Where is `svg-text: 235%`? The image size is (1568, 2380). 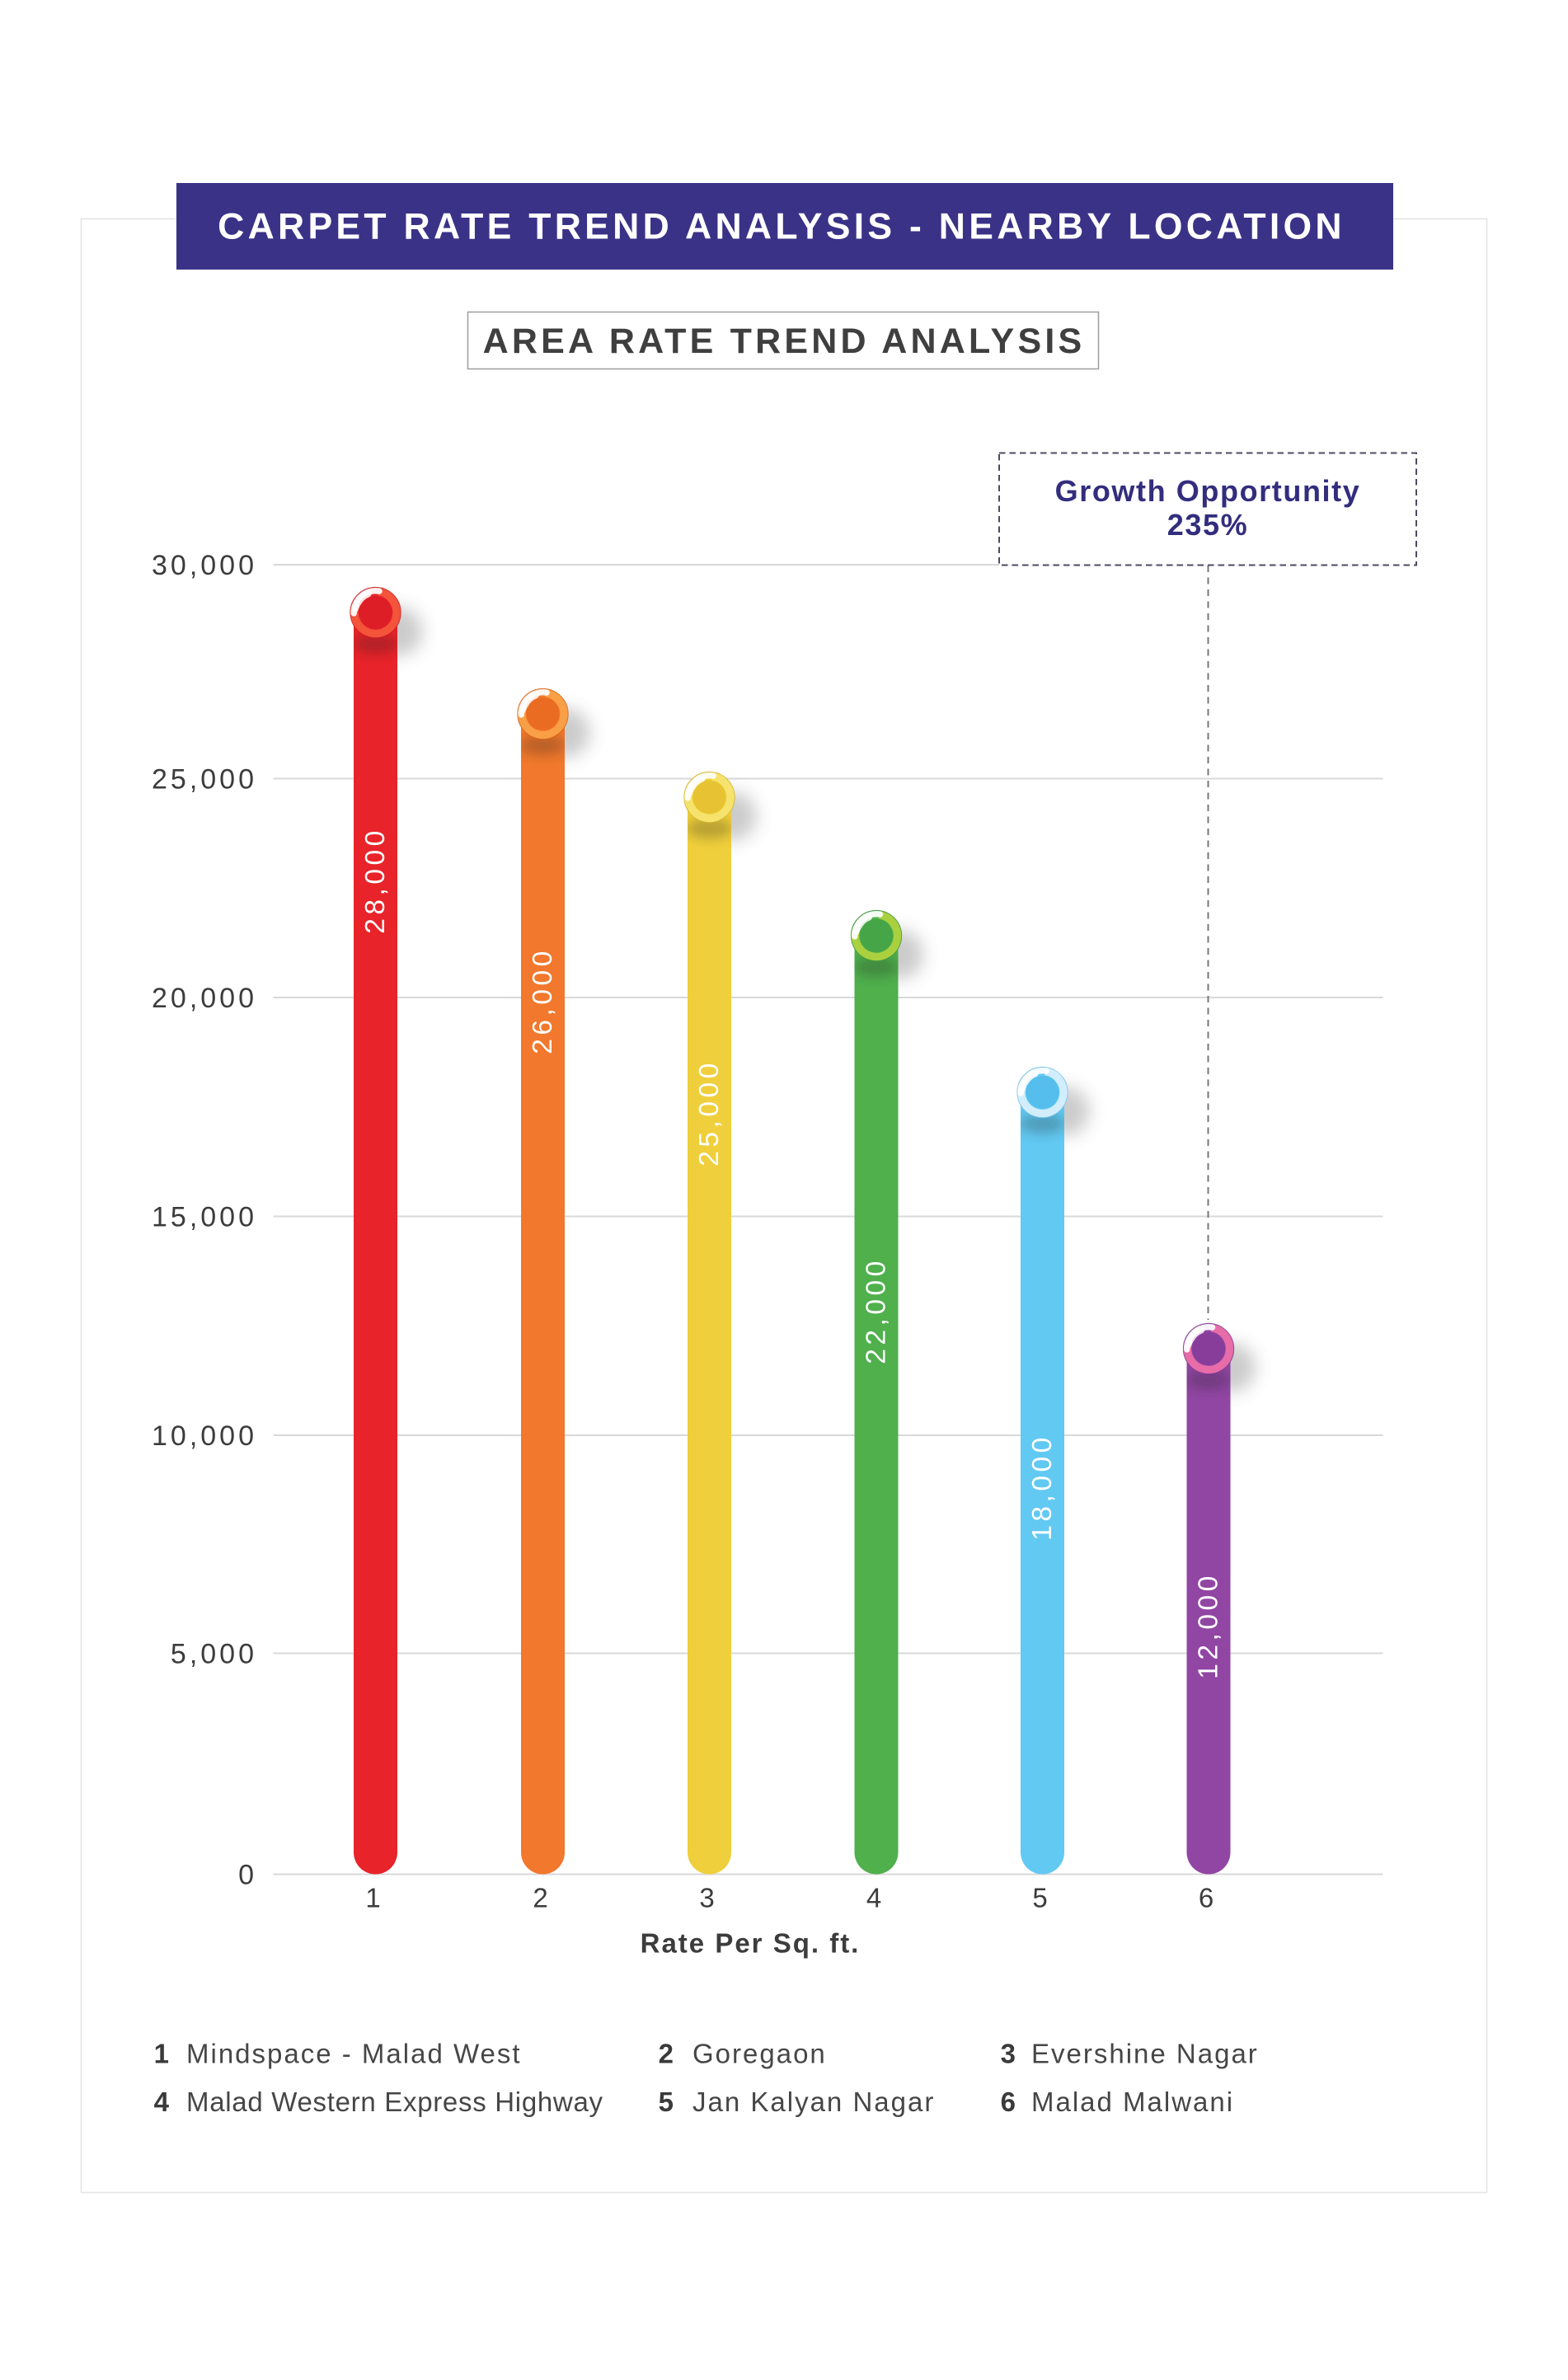
svg-text: 235% is located at coordinates (1207, 525).